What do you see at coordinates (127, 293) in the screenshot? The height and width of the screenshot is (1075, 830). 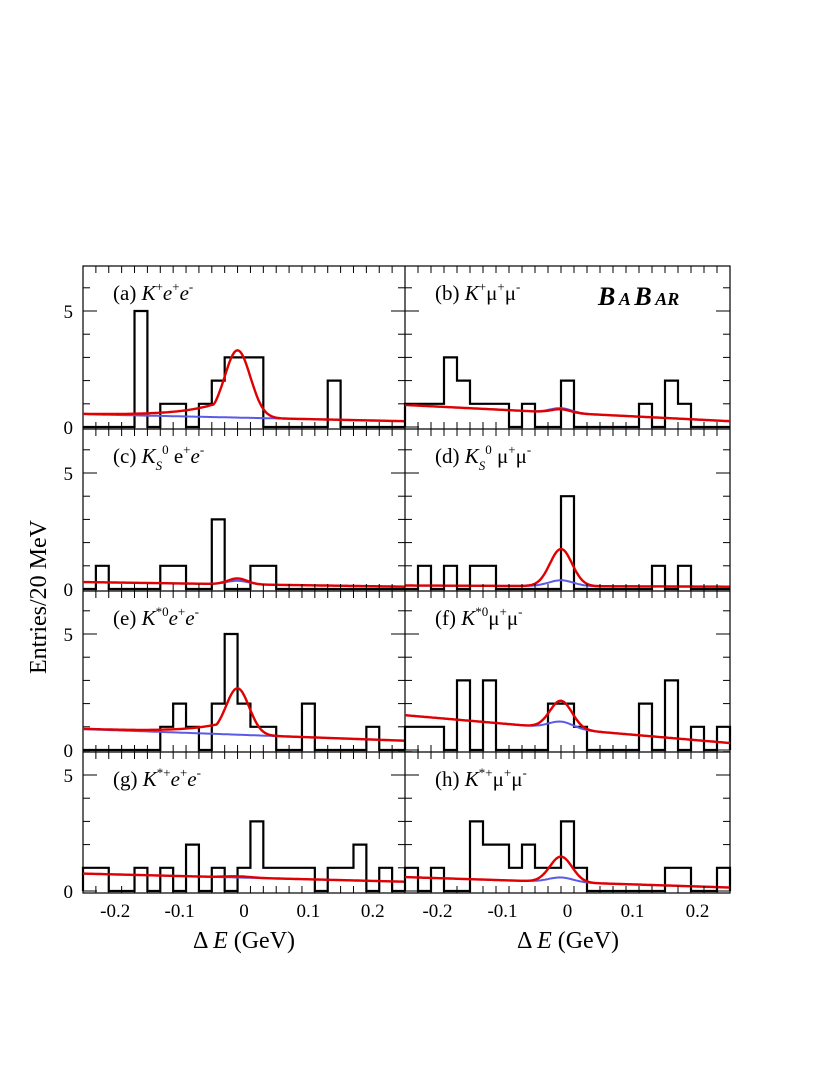 I see `panel-label-part: (a)` at bounding box center [127, 293].